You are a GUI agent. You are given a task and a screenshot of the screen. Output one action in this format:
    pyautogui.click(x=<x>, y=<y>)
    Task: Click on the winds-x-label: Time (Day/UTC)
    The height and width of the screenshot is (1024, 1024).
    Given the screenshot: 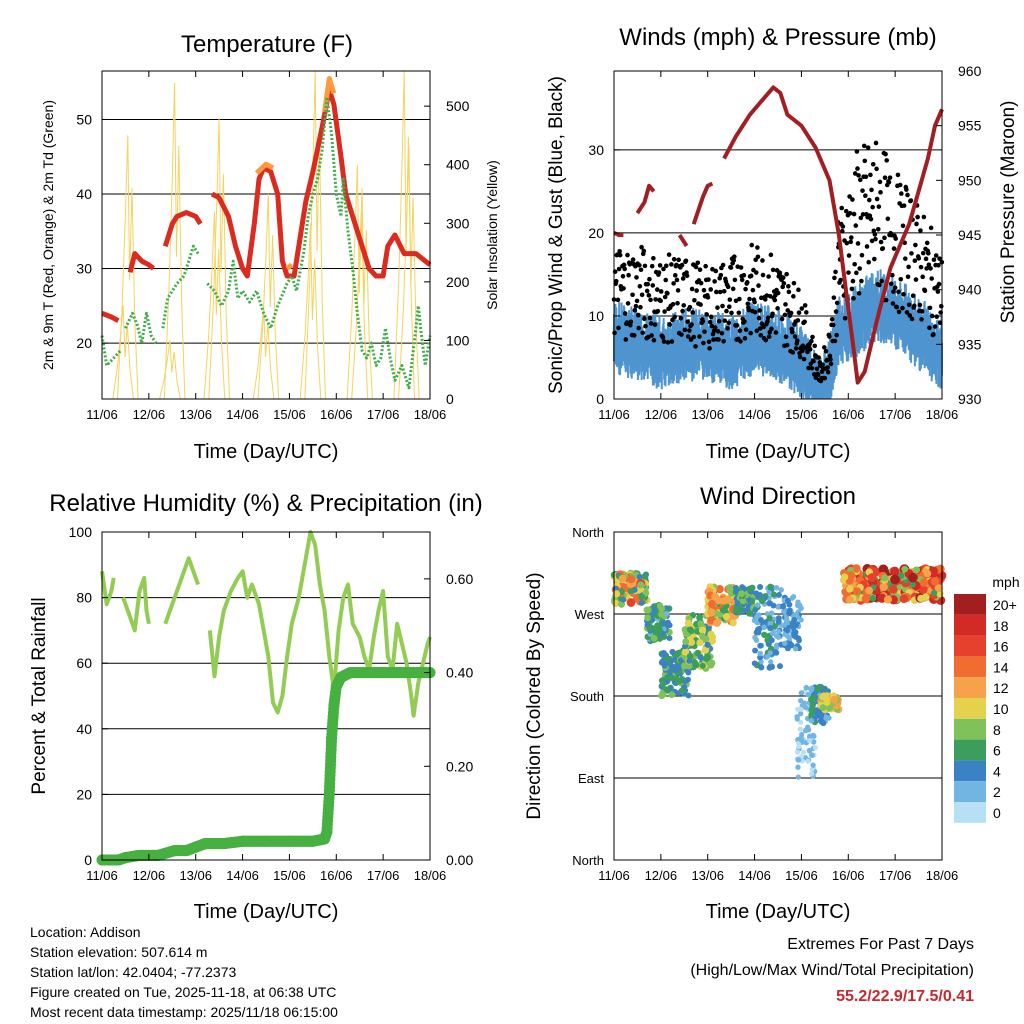 What is the action you would take?
    pyautogui.click(x=778, y=452)
    